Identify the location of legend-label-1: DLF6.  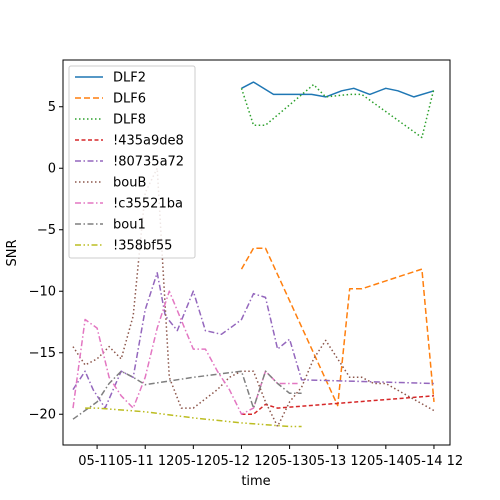
(129, 99).